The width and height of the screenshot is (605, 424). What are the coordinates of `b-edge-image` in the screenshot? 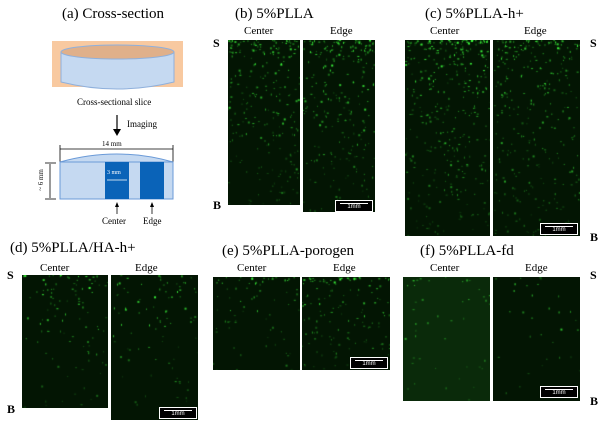 It's located at (339, 126).